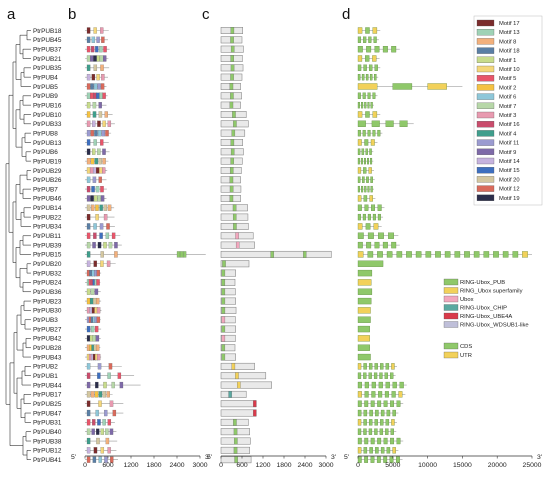  What do you see at coordinates (47, 292) in the screenshot?
I see `gene-name: PtrPUB36` at bounding box center [47, 292].